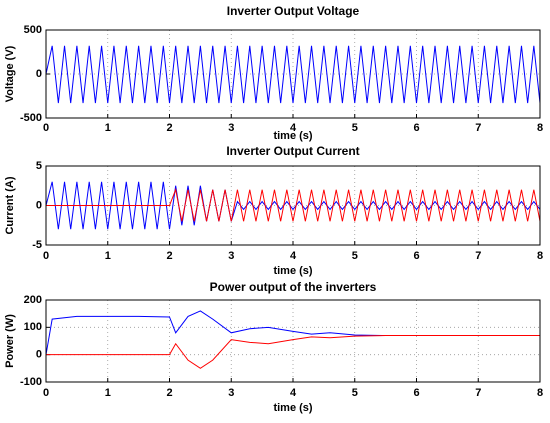 The width and height of the screenshot is (550, 423). I want to click on y-tick-label: 100, so click(33, 327).